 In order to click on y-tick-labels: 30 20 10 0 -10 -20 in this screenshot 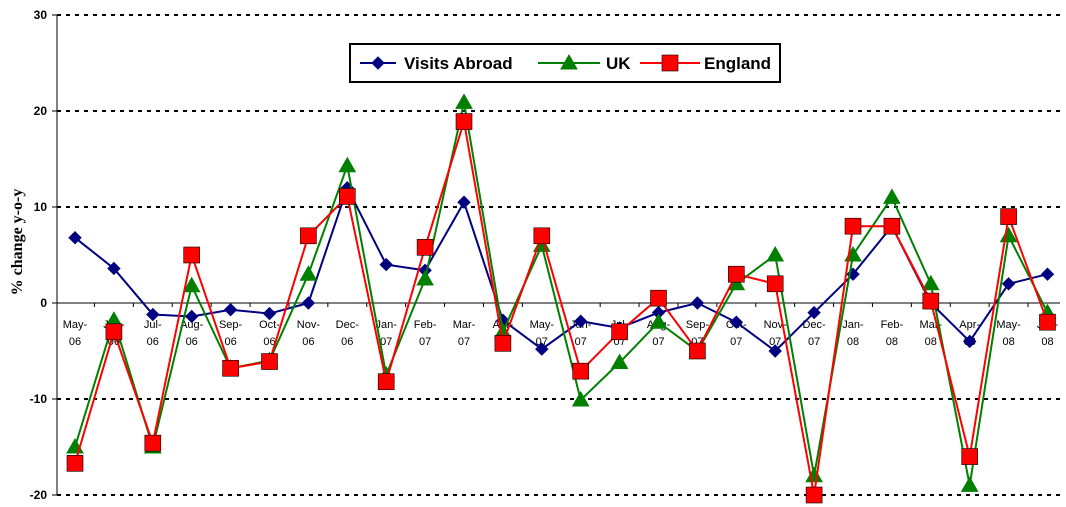, I will do `click(39, 255)`.